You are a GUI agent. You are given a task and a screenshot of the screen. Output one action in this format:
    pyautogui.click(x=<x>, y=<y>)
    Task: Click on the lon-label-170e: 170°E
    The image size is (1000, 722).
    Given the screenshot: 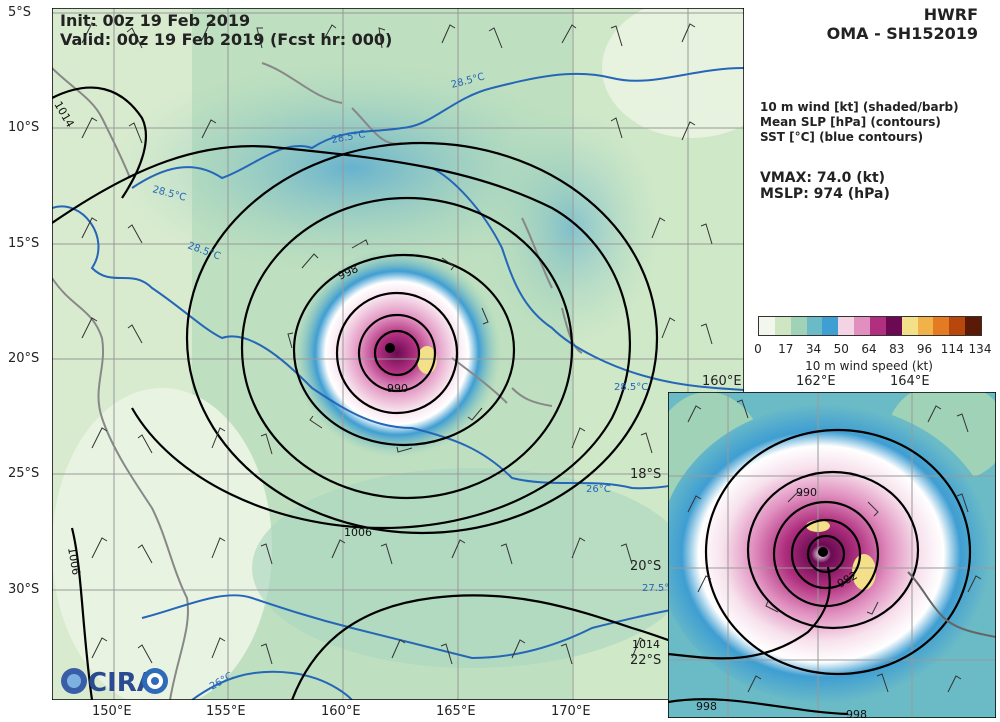 What is the action you would take?
    pyautogui.click(x=571, y=711)
    